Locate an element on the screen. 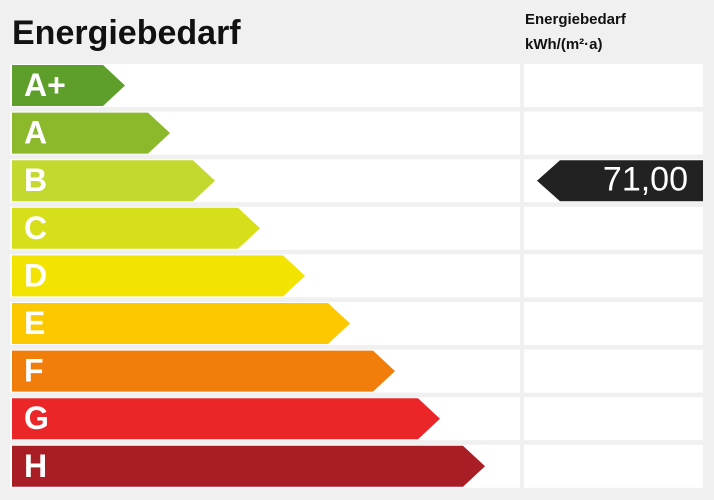 This screenshot has width=714, height=500. title: Energiebedarf is located at coordinates (126, 33).